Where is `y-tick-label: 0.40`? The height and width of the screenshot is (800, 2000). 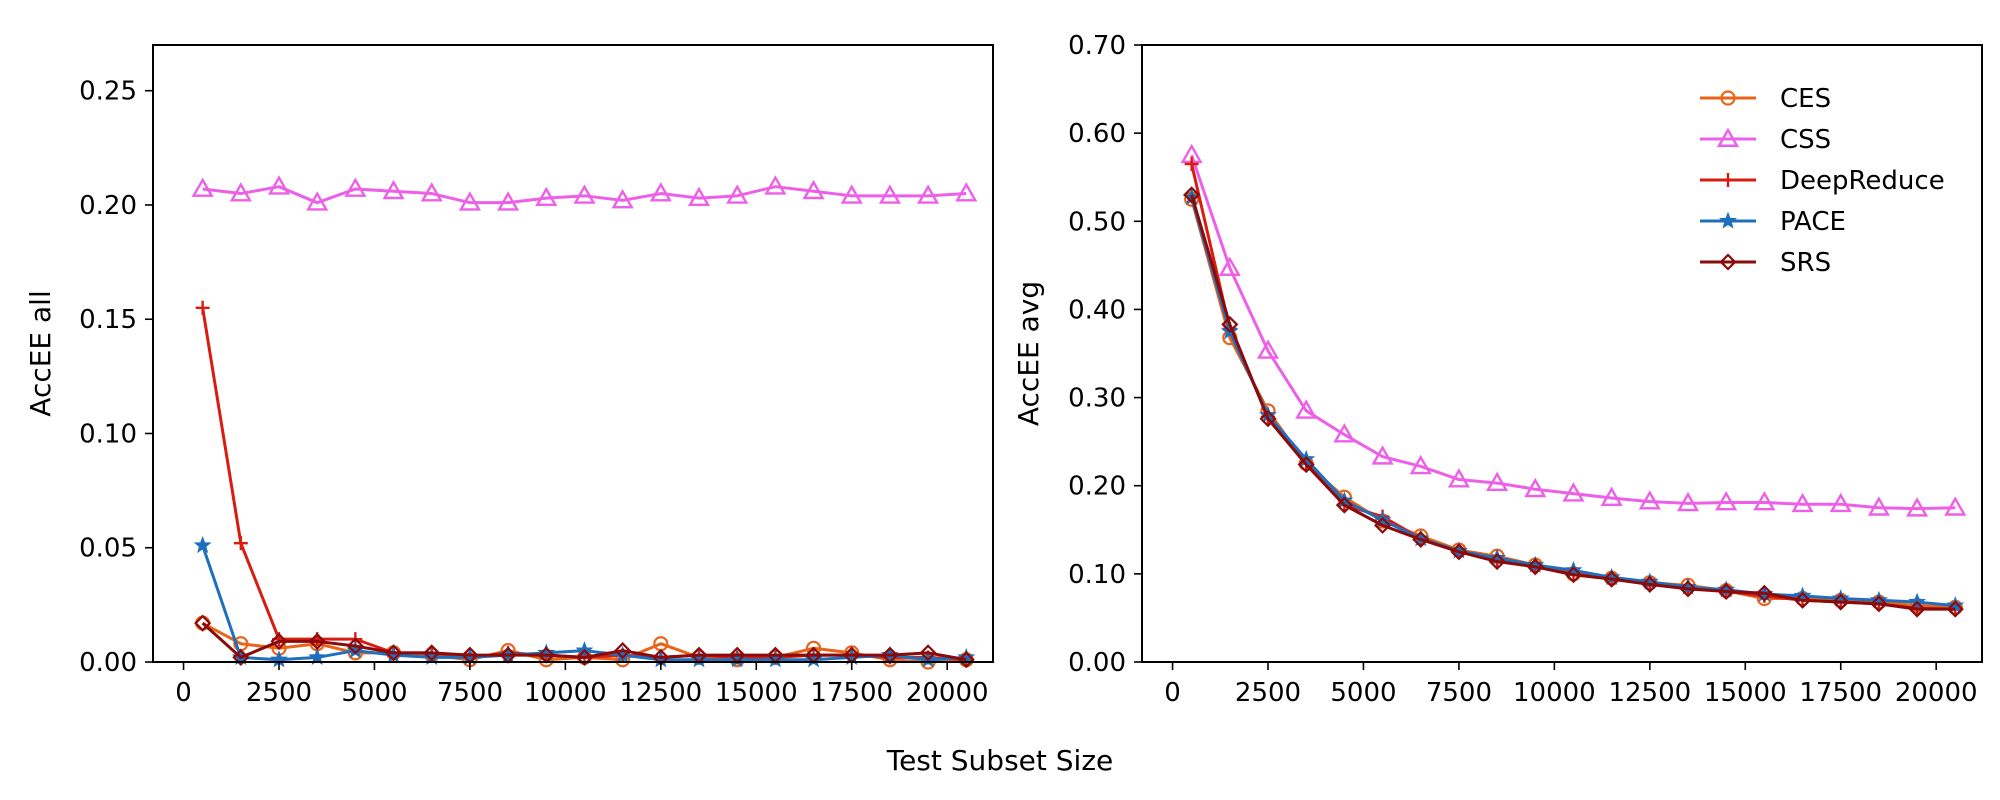 y-tick-label: 0.40 is located at coordinates (1097, 310).